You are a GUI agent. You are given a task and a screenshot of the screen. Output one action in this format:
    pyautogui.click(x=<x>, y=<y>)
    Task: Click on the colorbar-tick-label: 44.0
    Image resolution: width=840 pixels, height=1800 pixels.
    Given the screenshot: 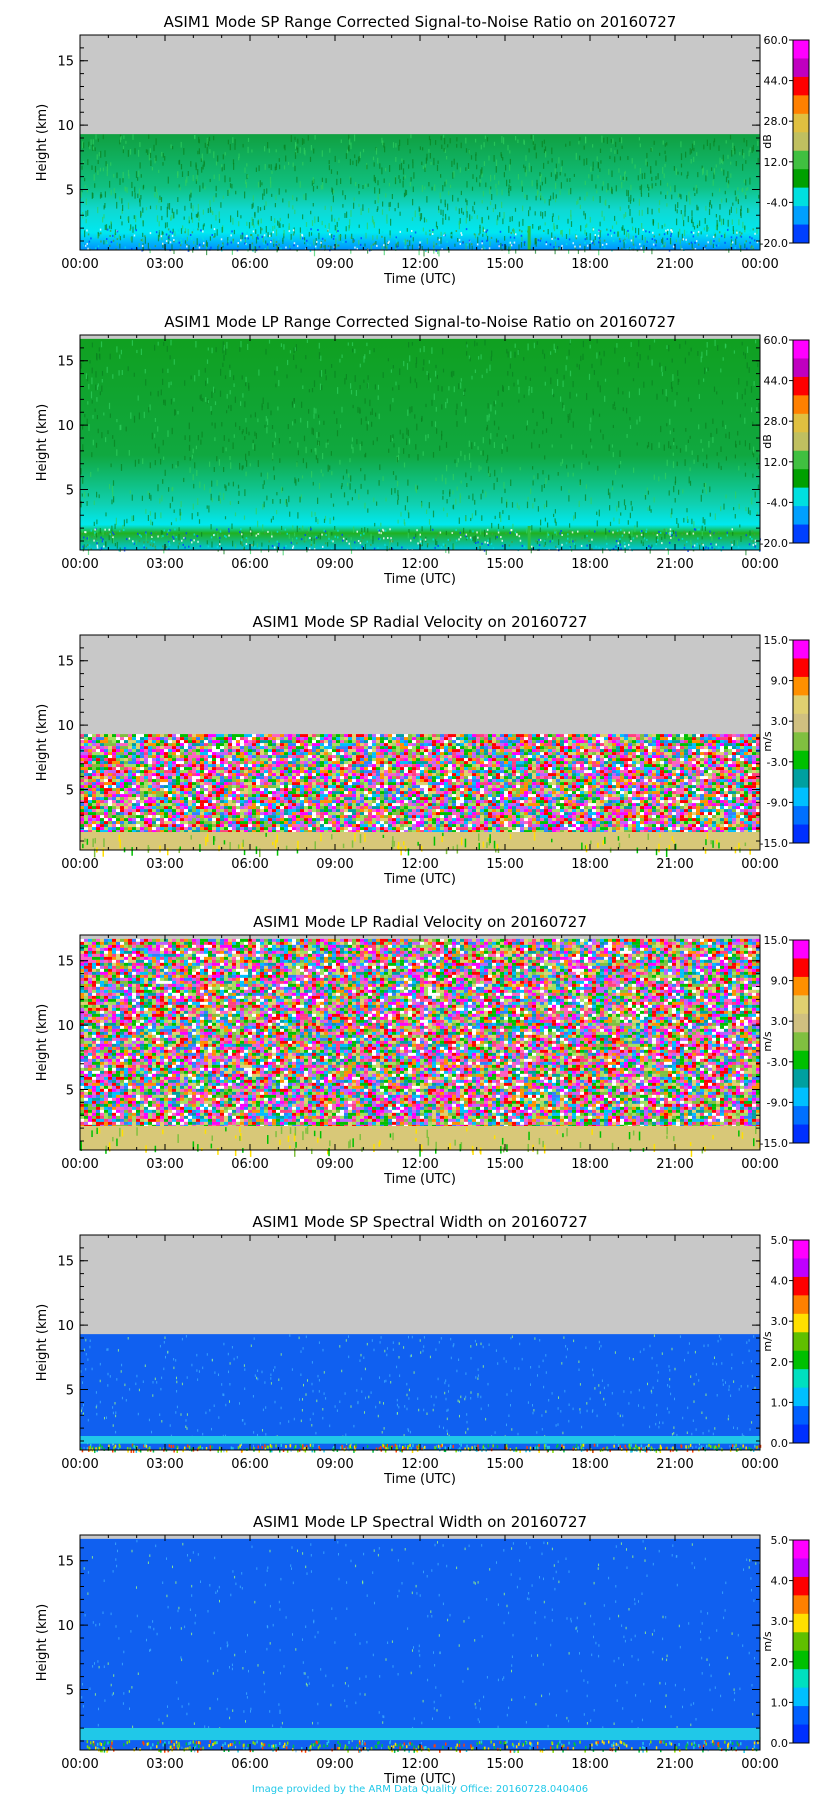 What is the action you would take?
    pyautogui.click(x=776, y=81)
    